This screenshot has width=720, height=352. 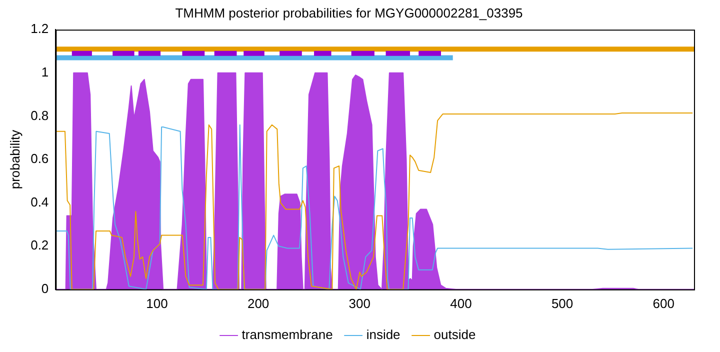 What do you see at coordinates (383, 334) in the screenshot?
I see `legend-label: inside` at bounding box center [383, 334].